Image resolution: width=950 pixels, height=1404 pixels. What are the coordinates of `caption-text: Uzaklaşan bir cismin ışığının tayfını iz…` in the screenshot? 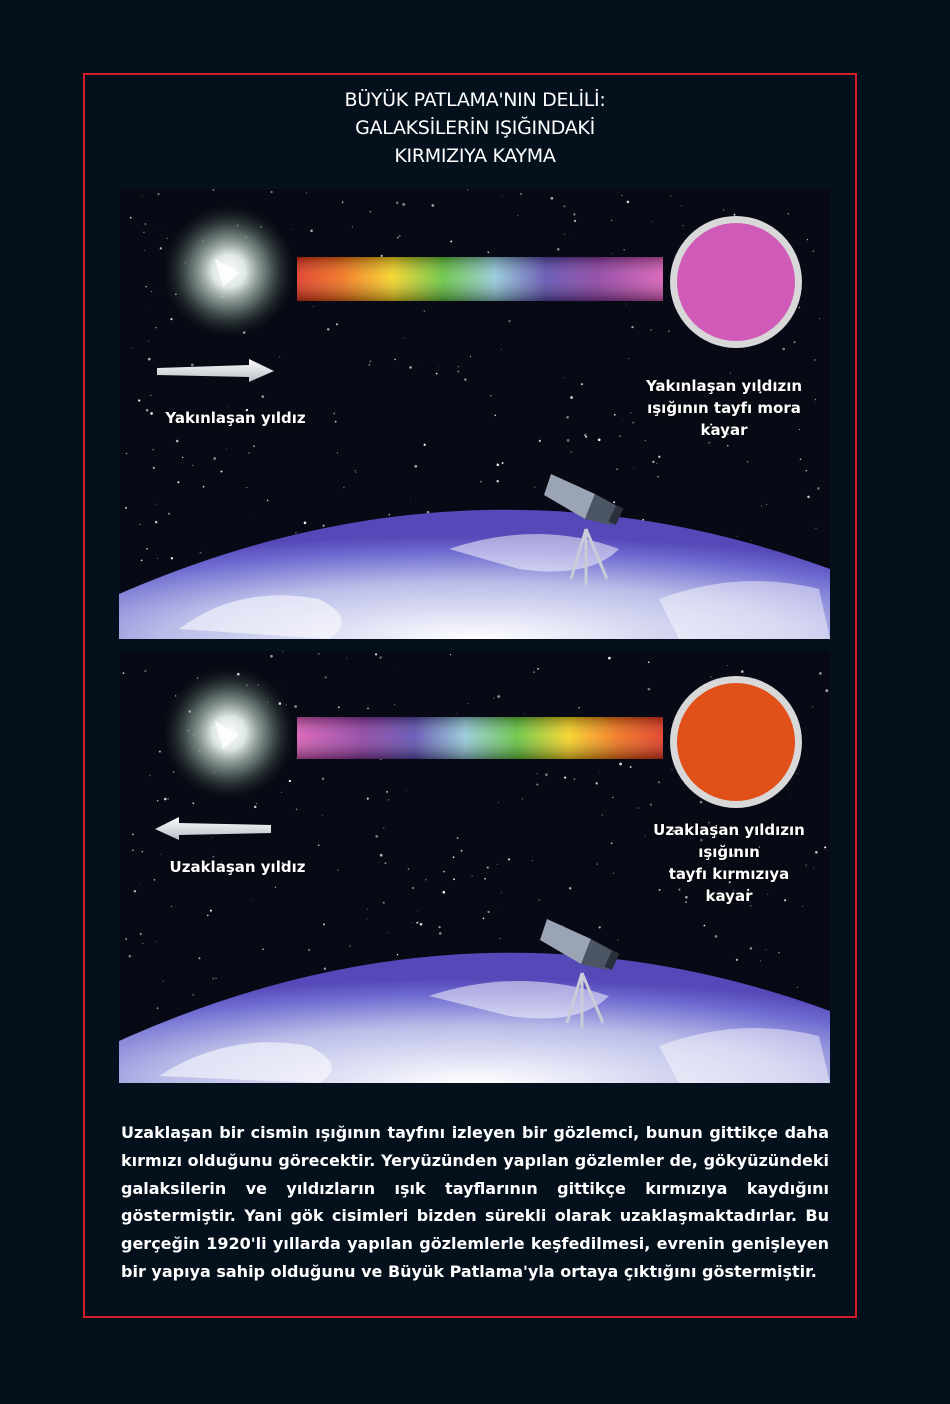 It's located at (475, 1202).